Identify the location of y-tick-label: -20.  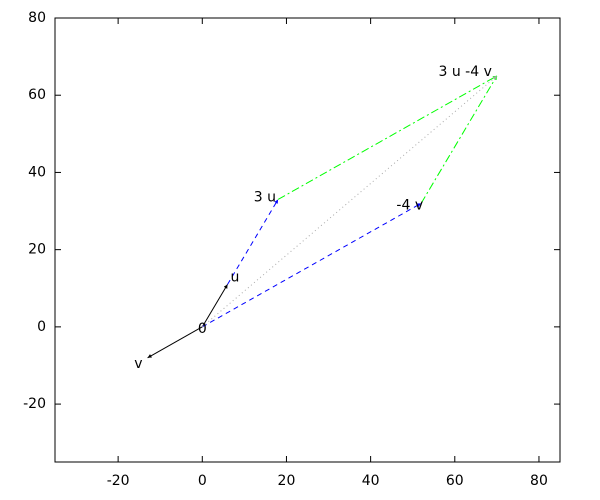
(34, 404).